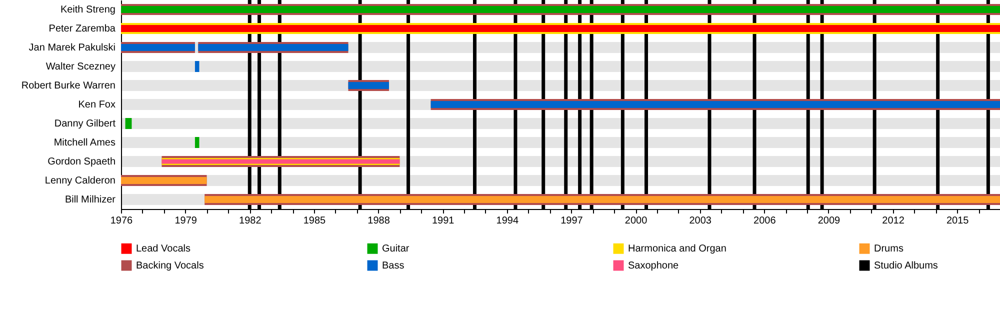  I want to click on x-tick-label: 2009, so click(829, 221).